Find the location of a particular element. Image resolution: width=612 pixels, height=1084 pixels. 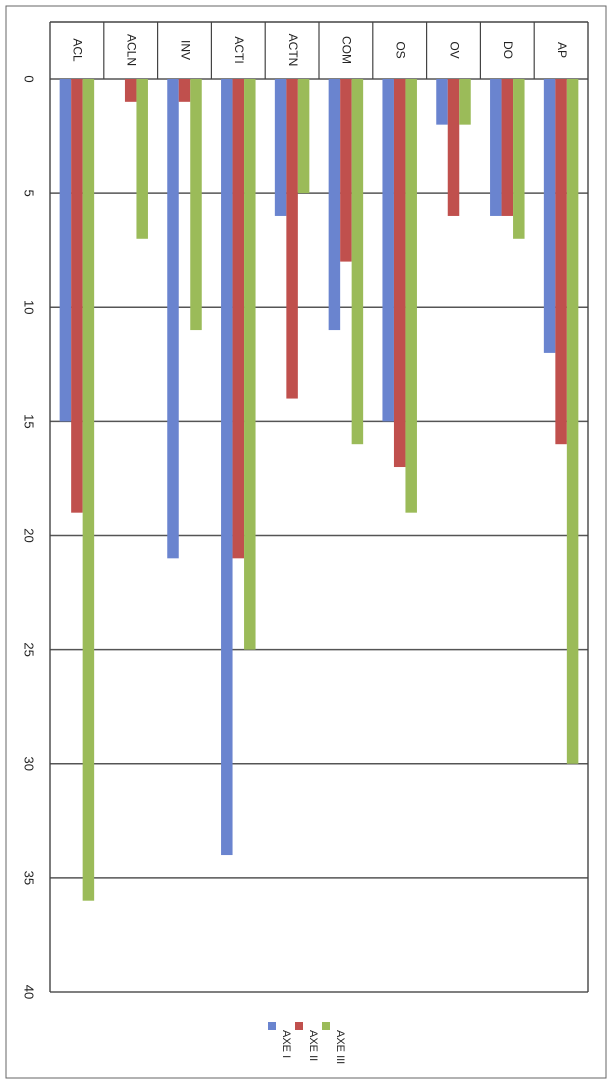

category-label-acl: ACL is located at coordinates (78, 50).